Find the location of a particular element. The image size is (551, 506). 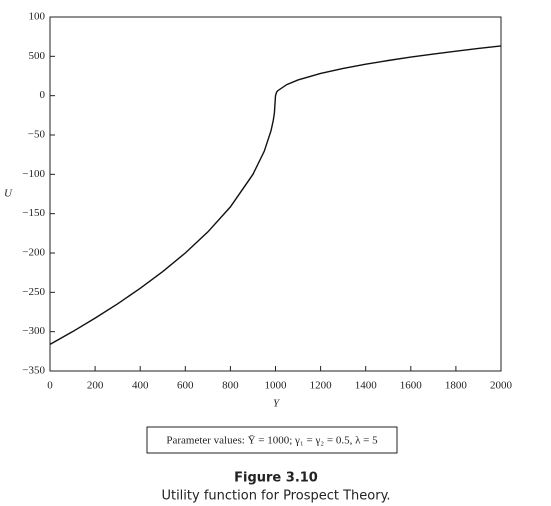

x-tick-label: 2000 is located at coordinates (501, 386).